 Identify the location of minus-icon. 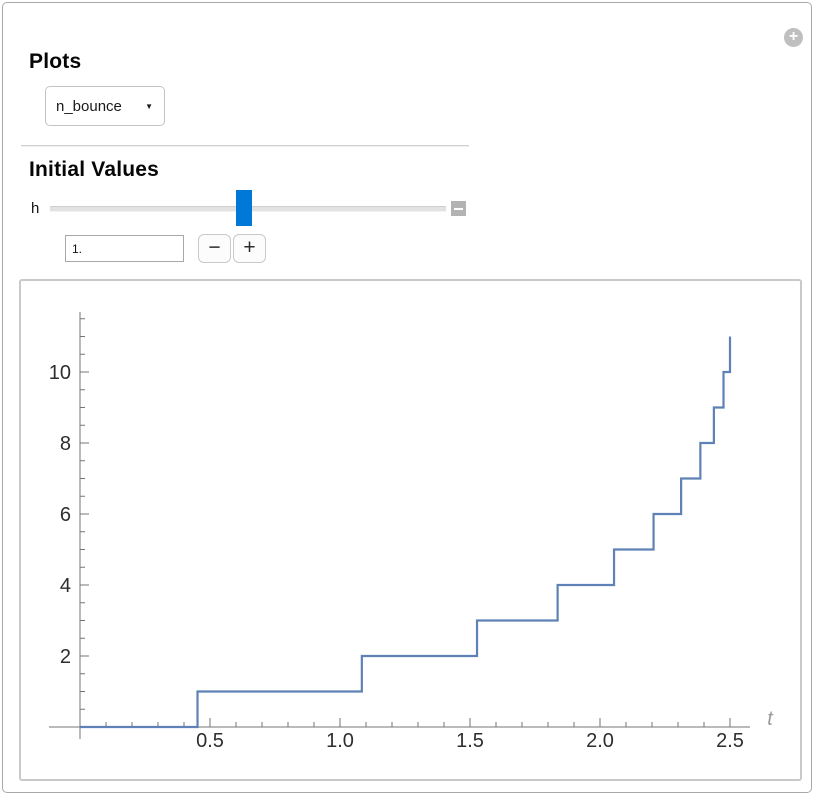
(458, 208).